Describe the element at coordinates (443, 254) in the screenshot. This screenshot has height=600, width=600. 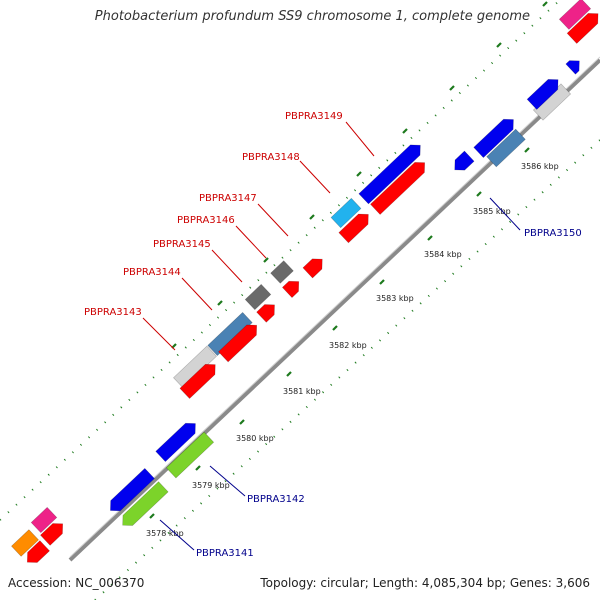
I see `tick-label-3584: 3584 kbp` at that location.